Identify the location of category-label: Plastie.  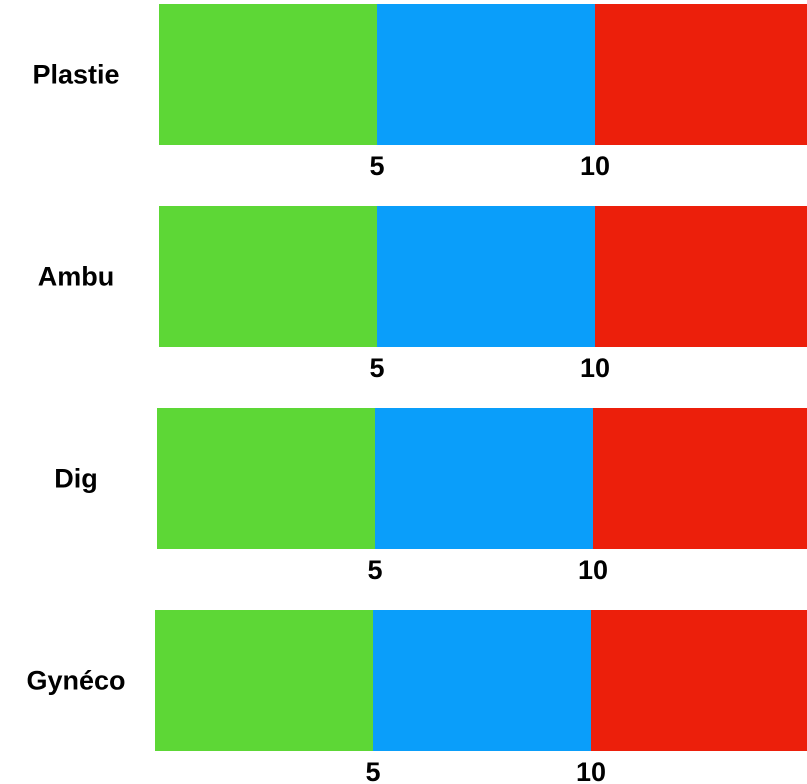
(75, 75).